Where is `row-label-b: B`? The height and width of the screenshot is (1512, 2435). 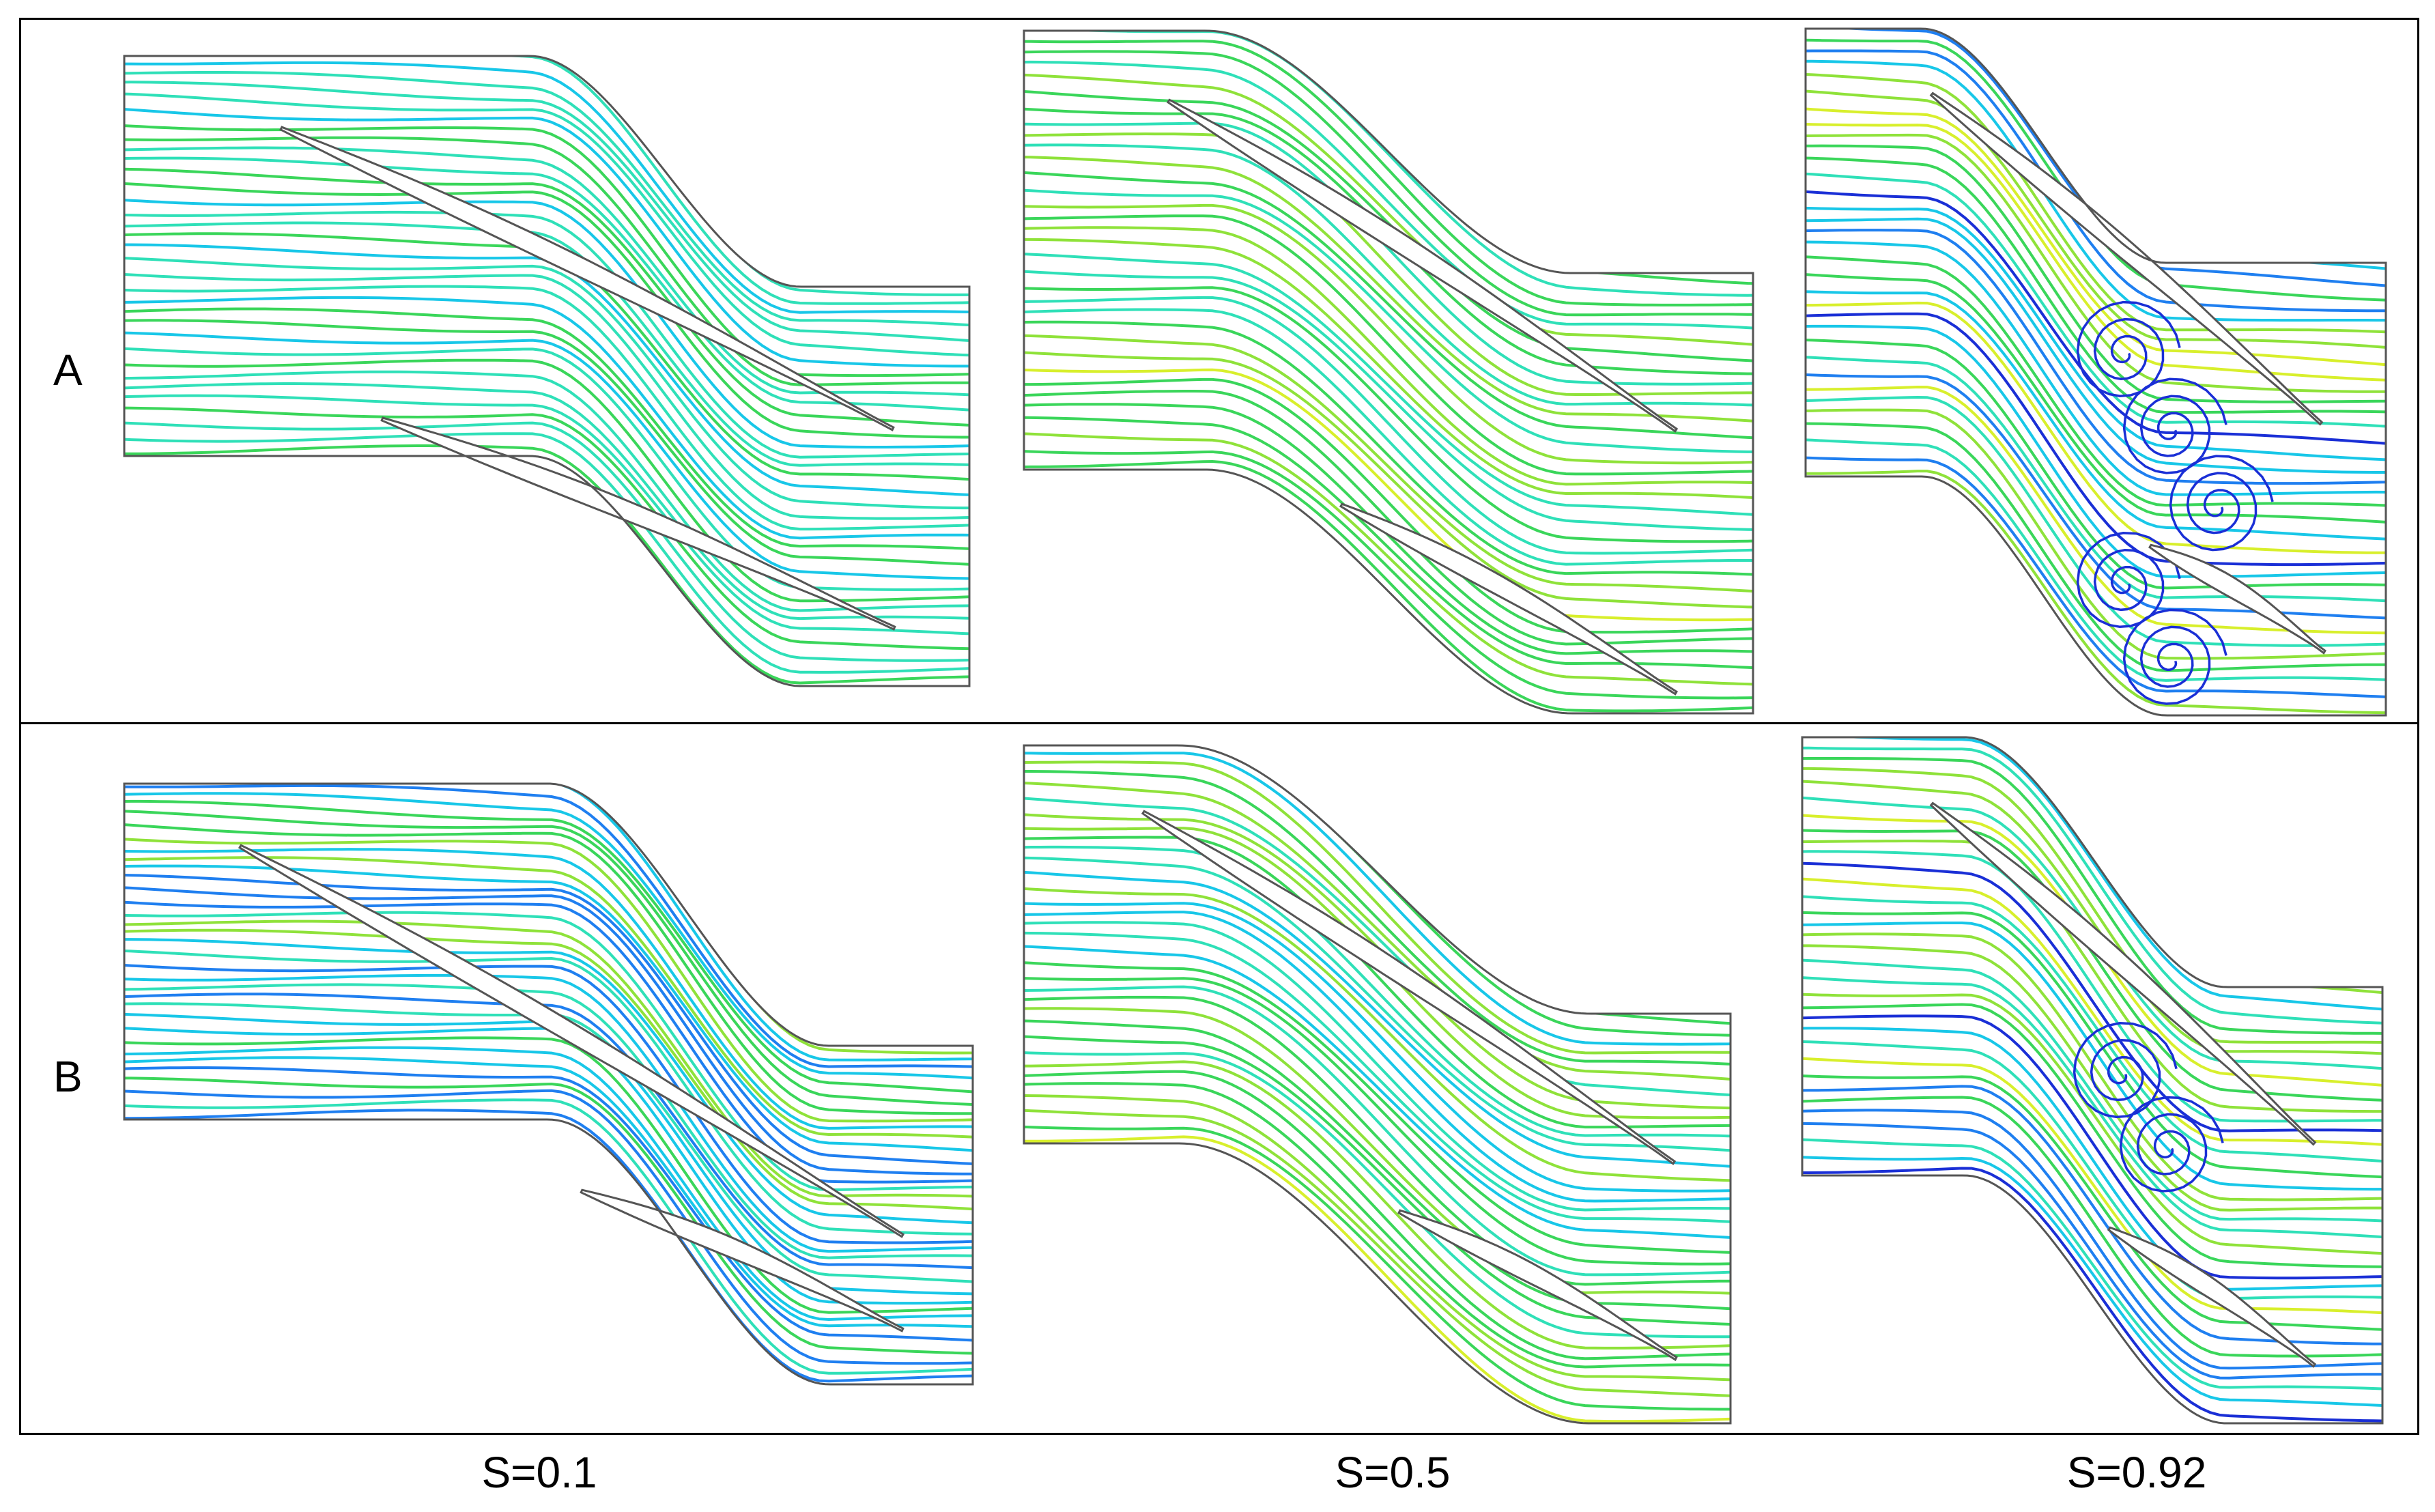 row-label-b: B is located at coordinates (68, 1076).